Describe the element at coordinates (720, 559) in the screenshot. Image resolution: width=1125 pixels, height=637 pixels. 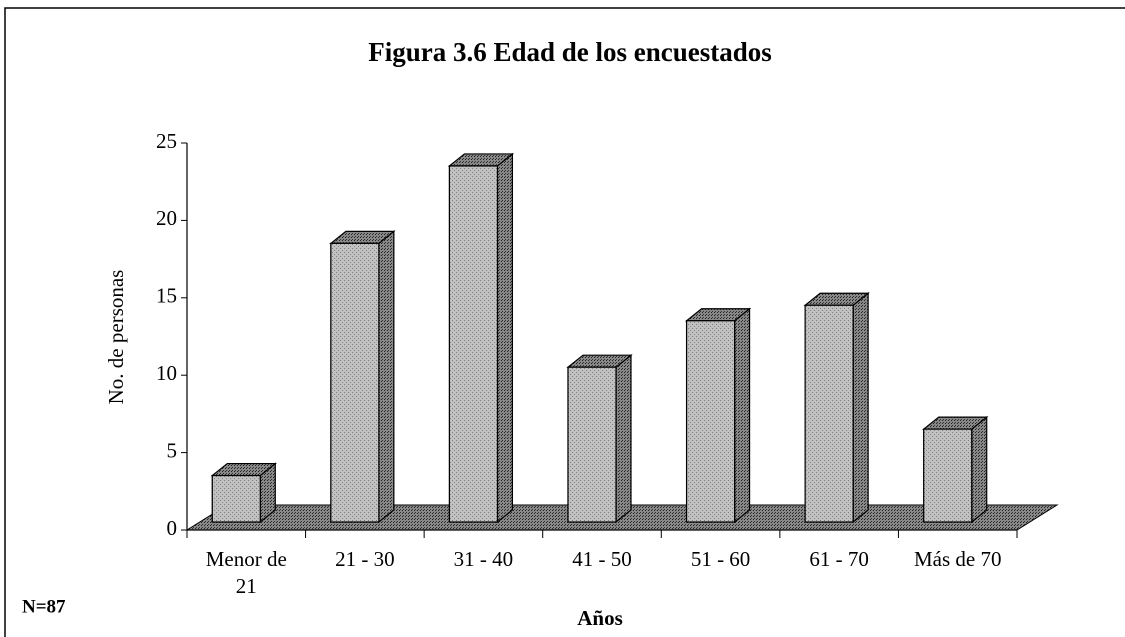
I see `x-tick-label: 51 - 60` at that location.